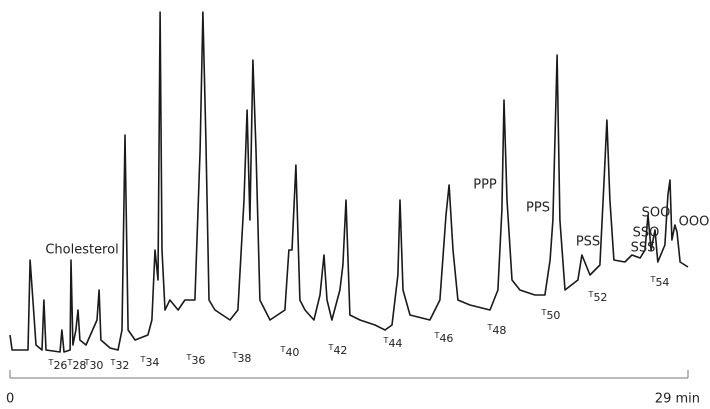 This screenshot has width=710, height=409. Describe the element at coordinates (588, 242) in the screenshot. I see `peak-label: PSS` at that location.